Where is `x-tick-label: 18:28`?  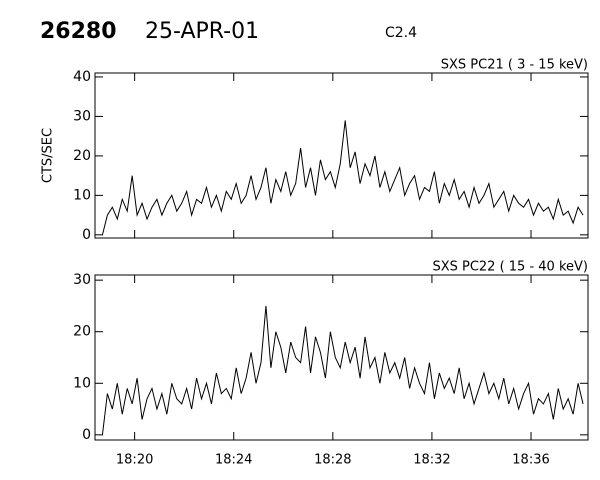 x-tick-label: 18:28 is located at coordinates (332, 460).